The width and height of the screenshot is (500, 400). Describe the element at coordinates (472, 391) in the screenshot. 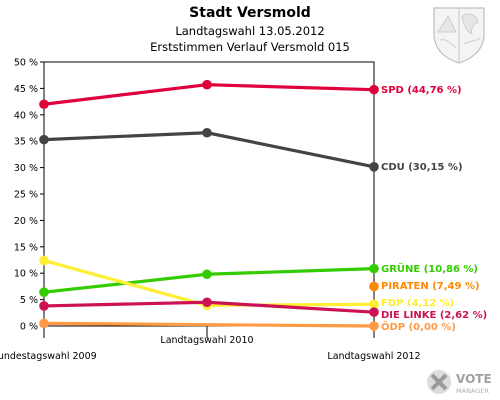

I see `logo-manager-text: MANAGER` at that location.